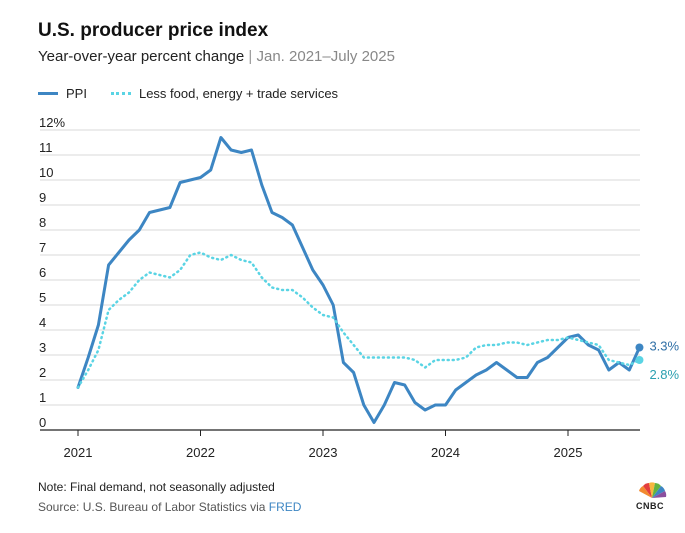  What do you see at coordinates (42, 247) in the screenshot?
I see `y-tick-label: 7` at bounding box center [42, 247].